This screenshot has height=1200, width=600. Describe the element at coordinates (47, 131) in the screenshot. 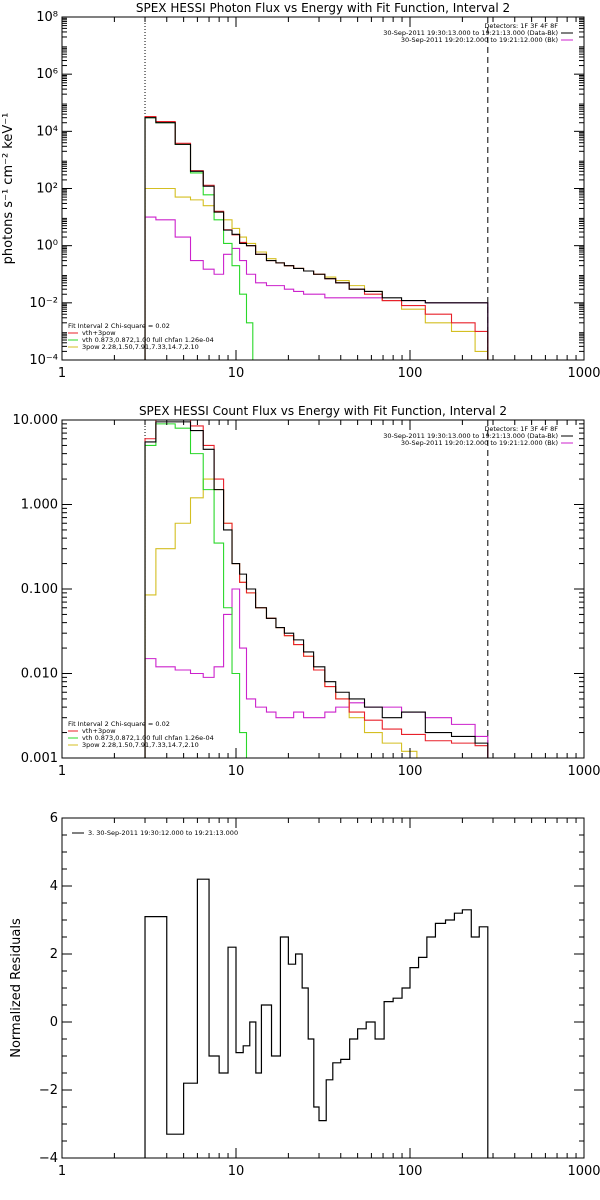

I see `y-tick-label: 10⁴` at that location.